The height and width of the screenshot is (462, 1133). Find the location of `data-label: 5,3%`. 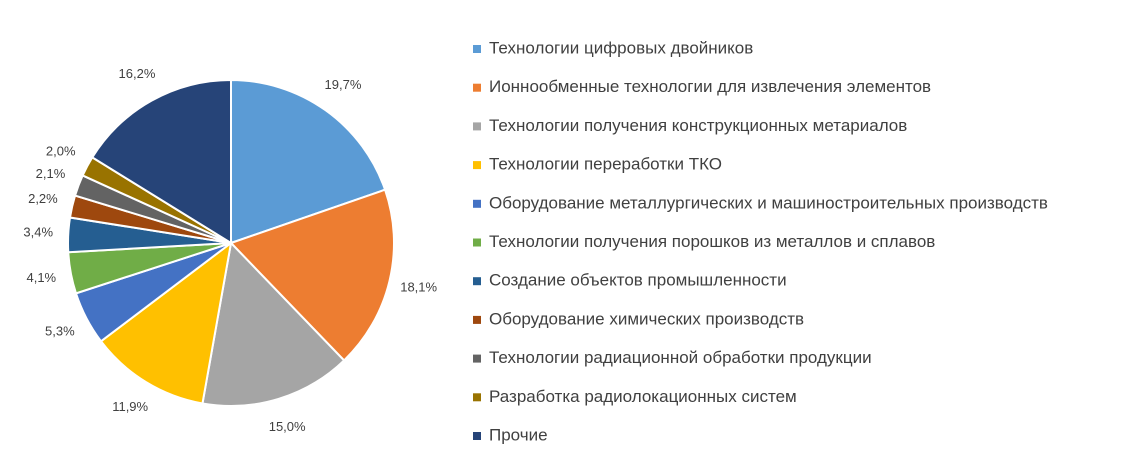

data-label: 5,3% is located at coordinates (60, 331).